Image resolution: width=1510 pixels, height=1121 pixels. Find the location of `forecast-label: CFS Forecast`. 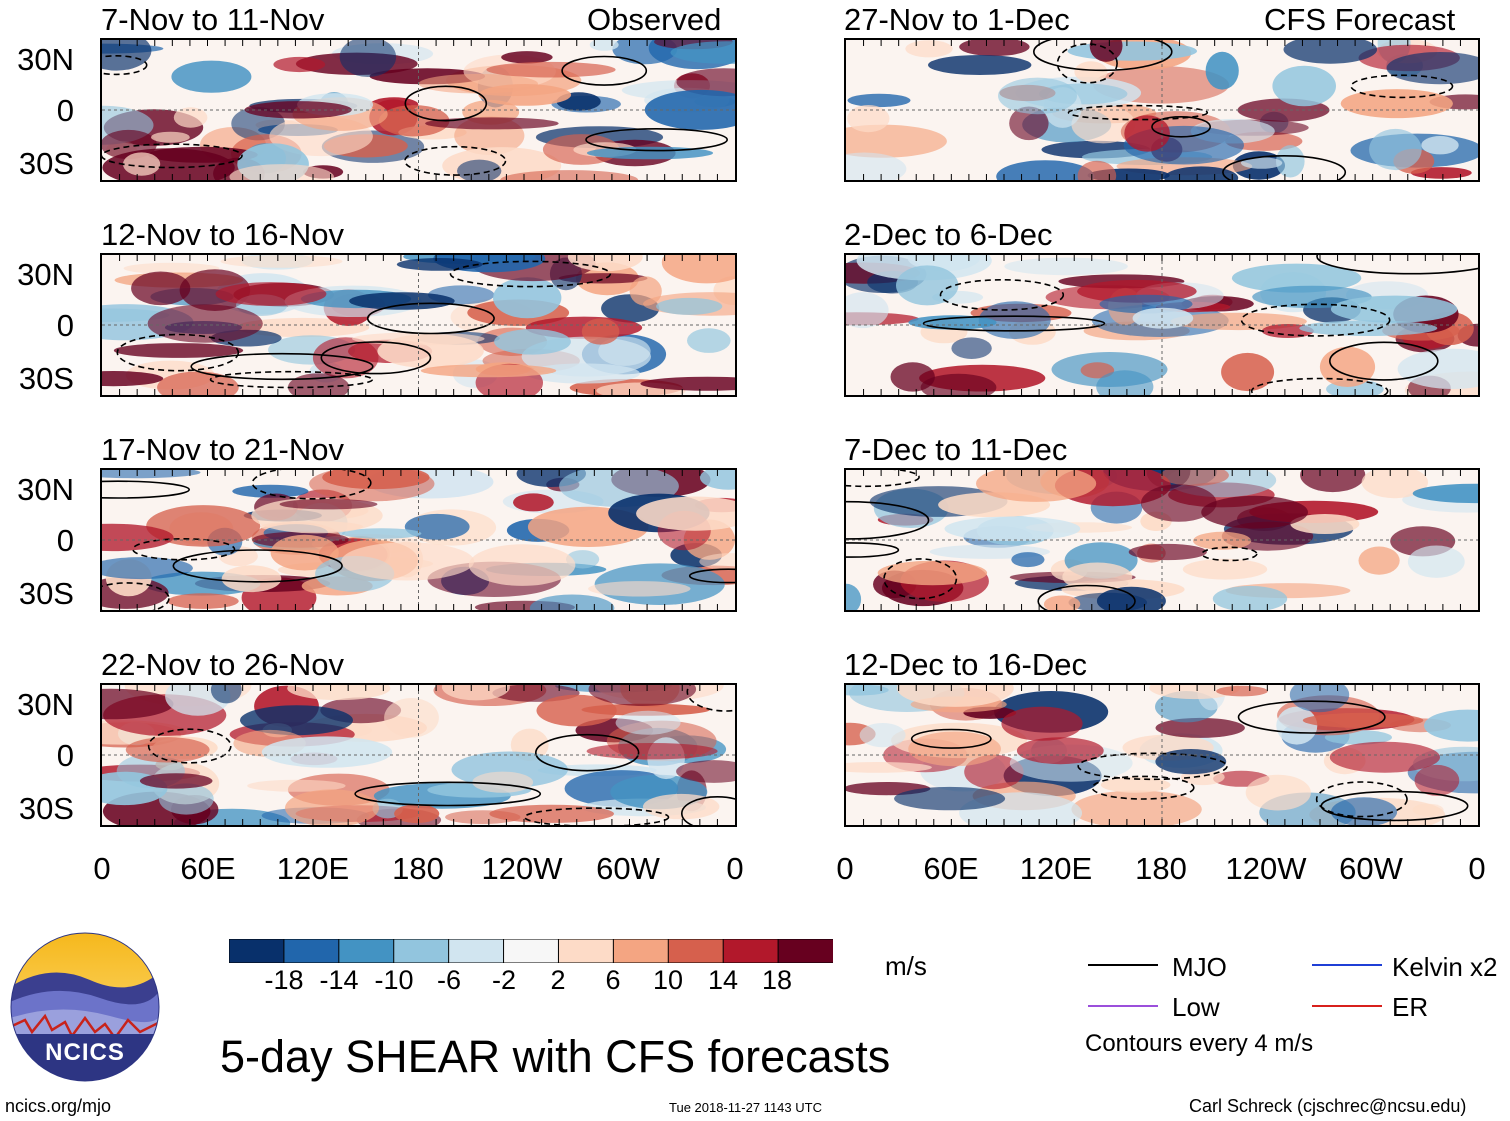

forecast-label: CFS Forecast is located at coordinates (1360, 19).